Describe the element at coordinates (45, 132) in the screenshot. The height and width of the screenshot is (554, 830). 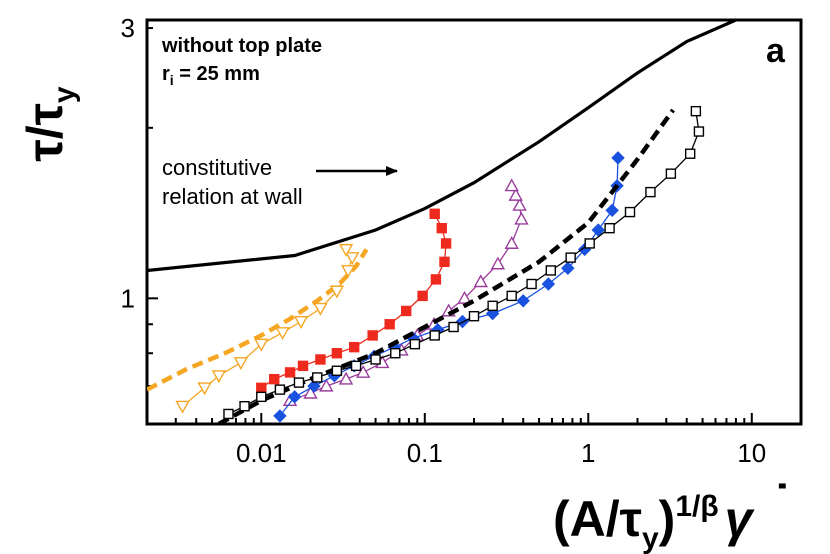
I see `y-axis-label-main: τ/τ` at that location.